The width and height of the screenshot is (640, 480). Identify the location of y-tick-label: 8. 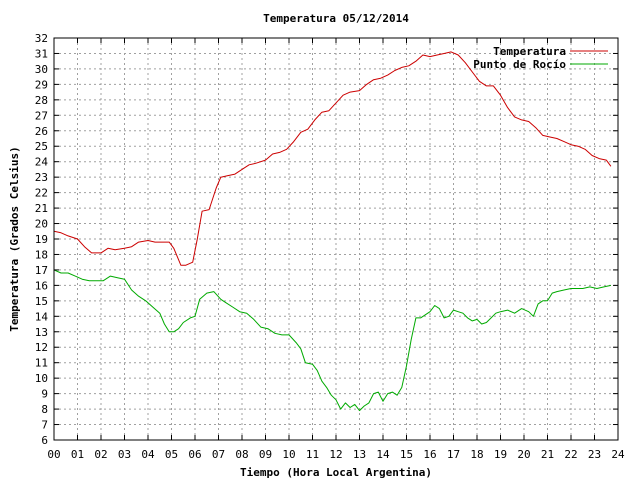
(44, 409).